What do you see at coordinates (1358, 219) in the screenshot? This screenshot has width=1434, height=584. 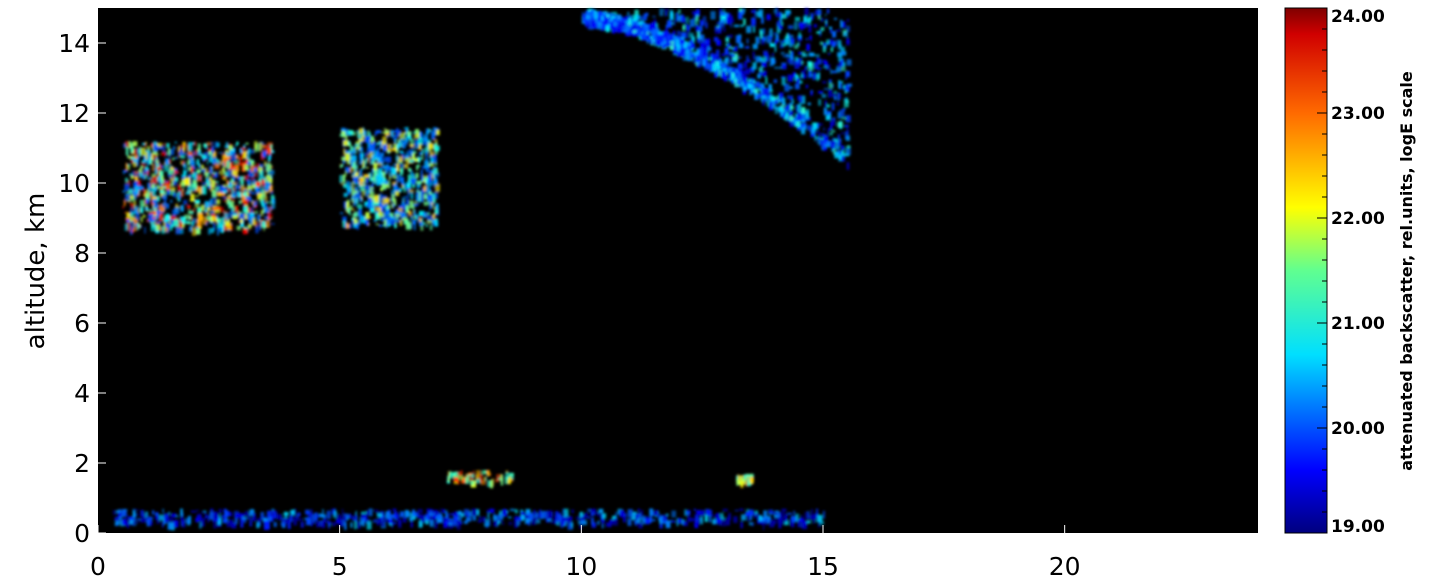 I see `colorbar-tick-label: 22.00` at bounding box center [1358, 219].